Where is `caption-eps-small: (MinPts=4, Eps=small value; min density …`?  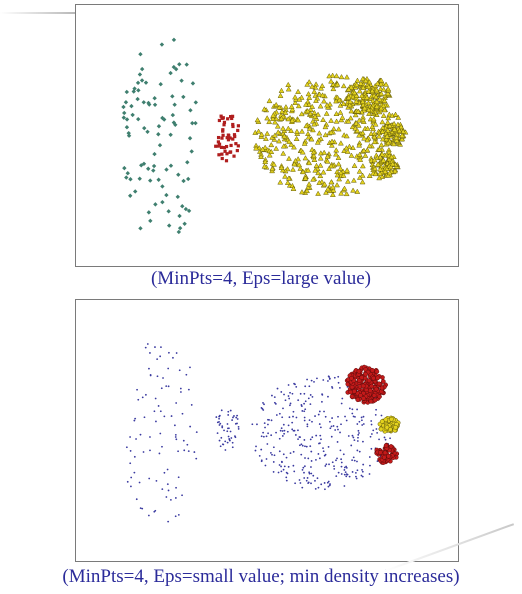
caption-eps-small: (MinPts=4, Eps=small value; min density … is located at coordinates (261, 576).